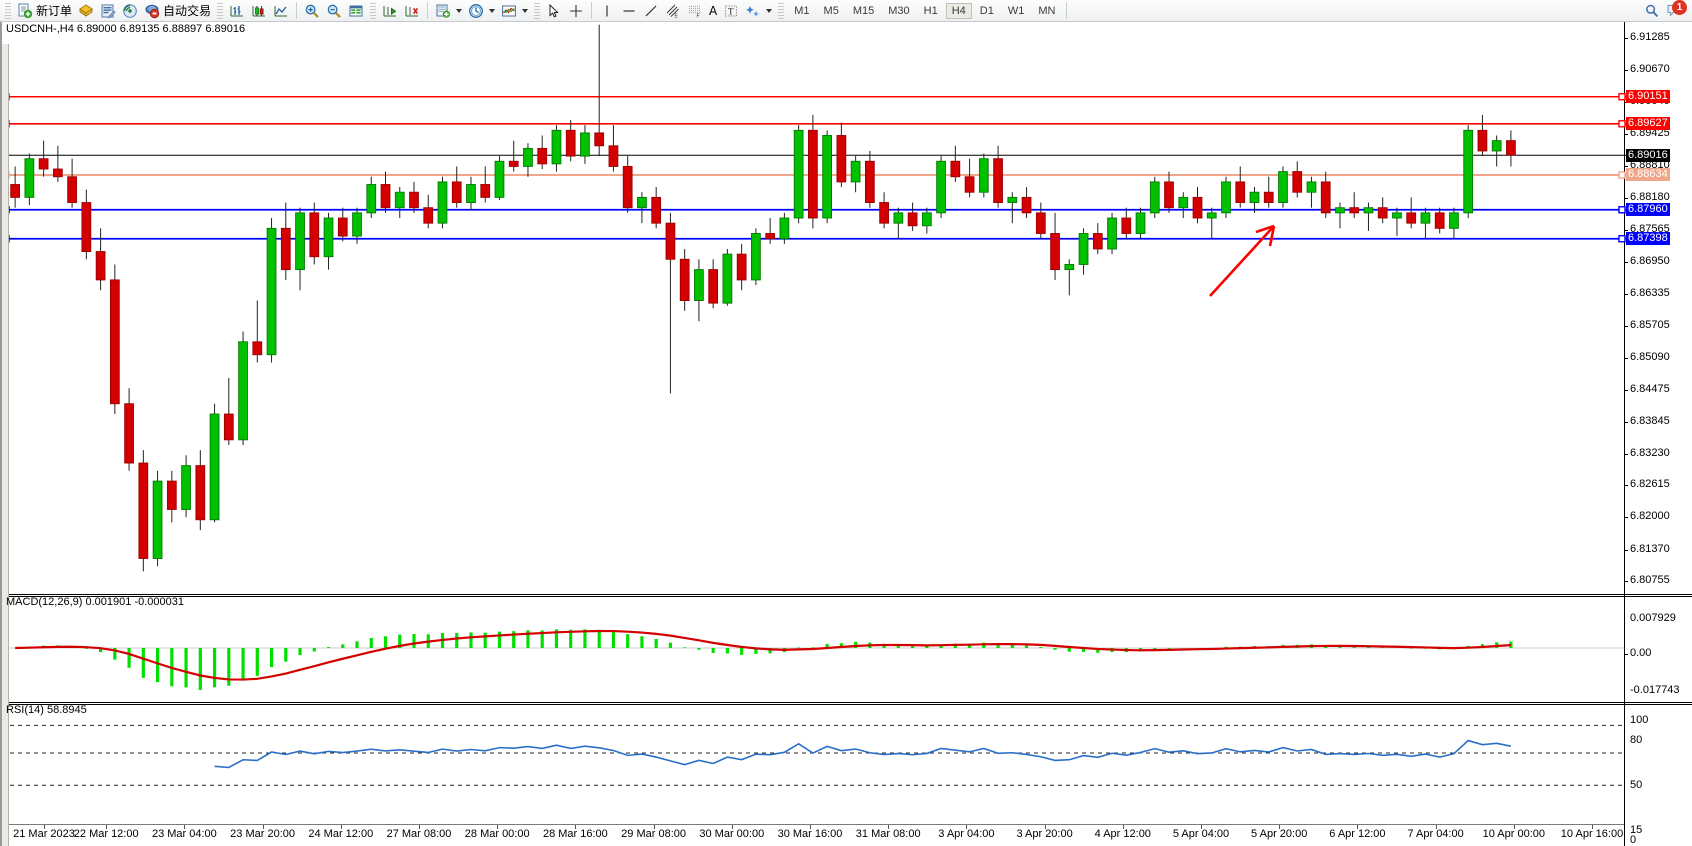 This screenshot has height=846, width=1692. I want to click on signals-button, so click(130, 11).